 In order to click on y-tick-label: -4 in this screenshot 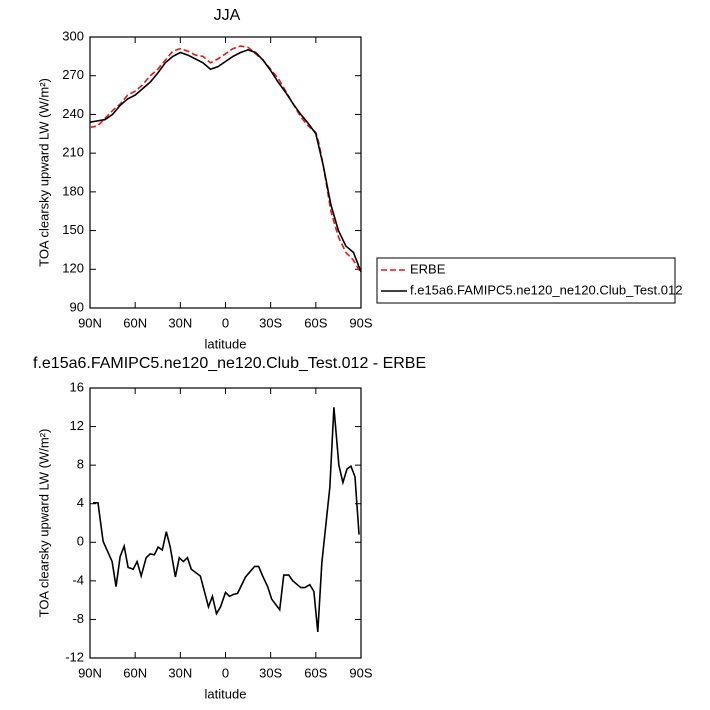, I will do `click(78, 579)`.